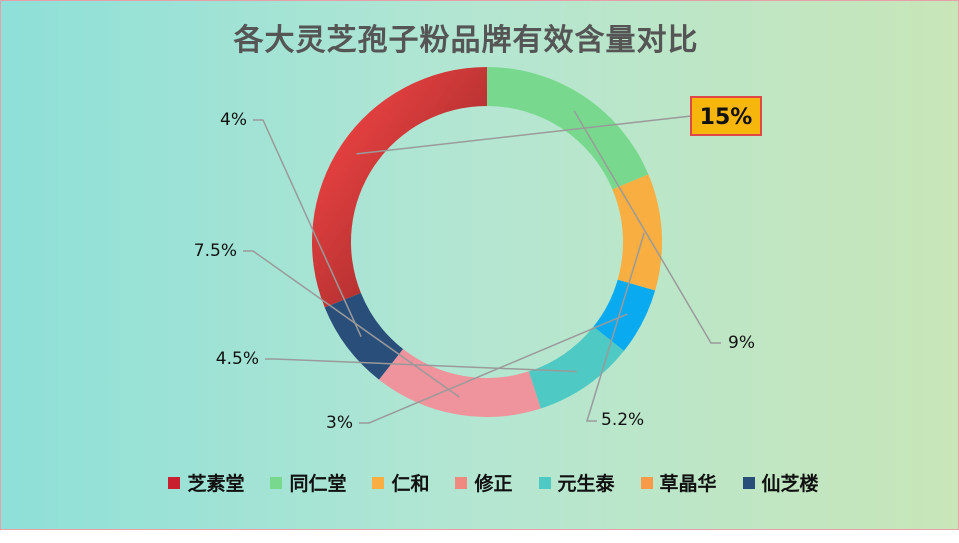 The width and height of the screenshot is (959, 543). I want to click on legend-item-3: 修正, so click(484, 482).